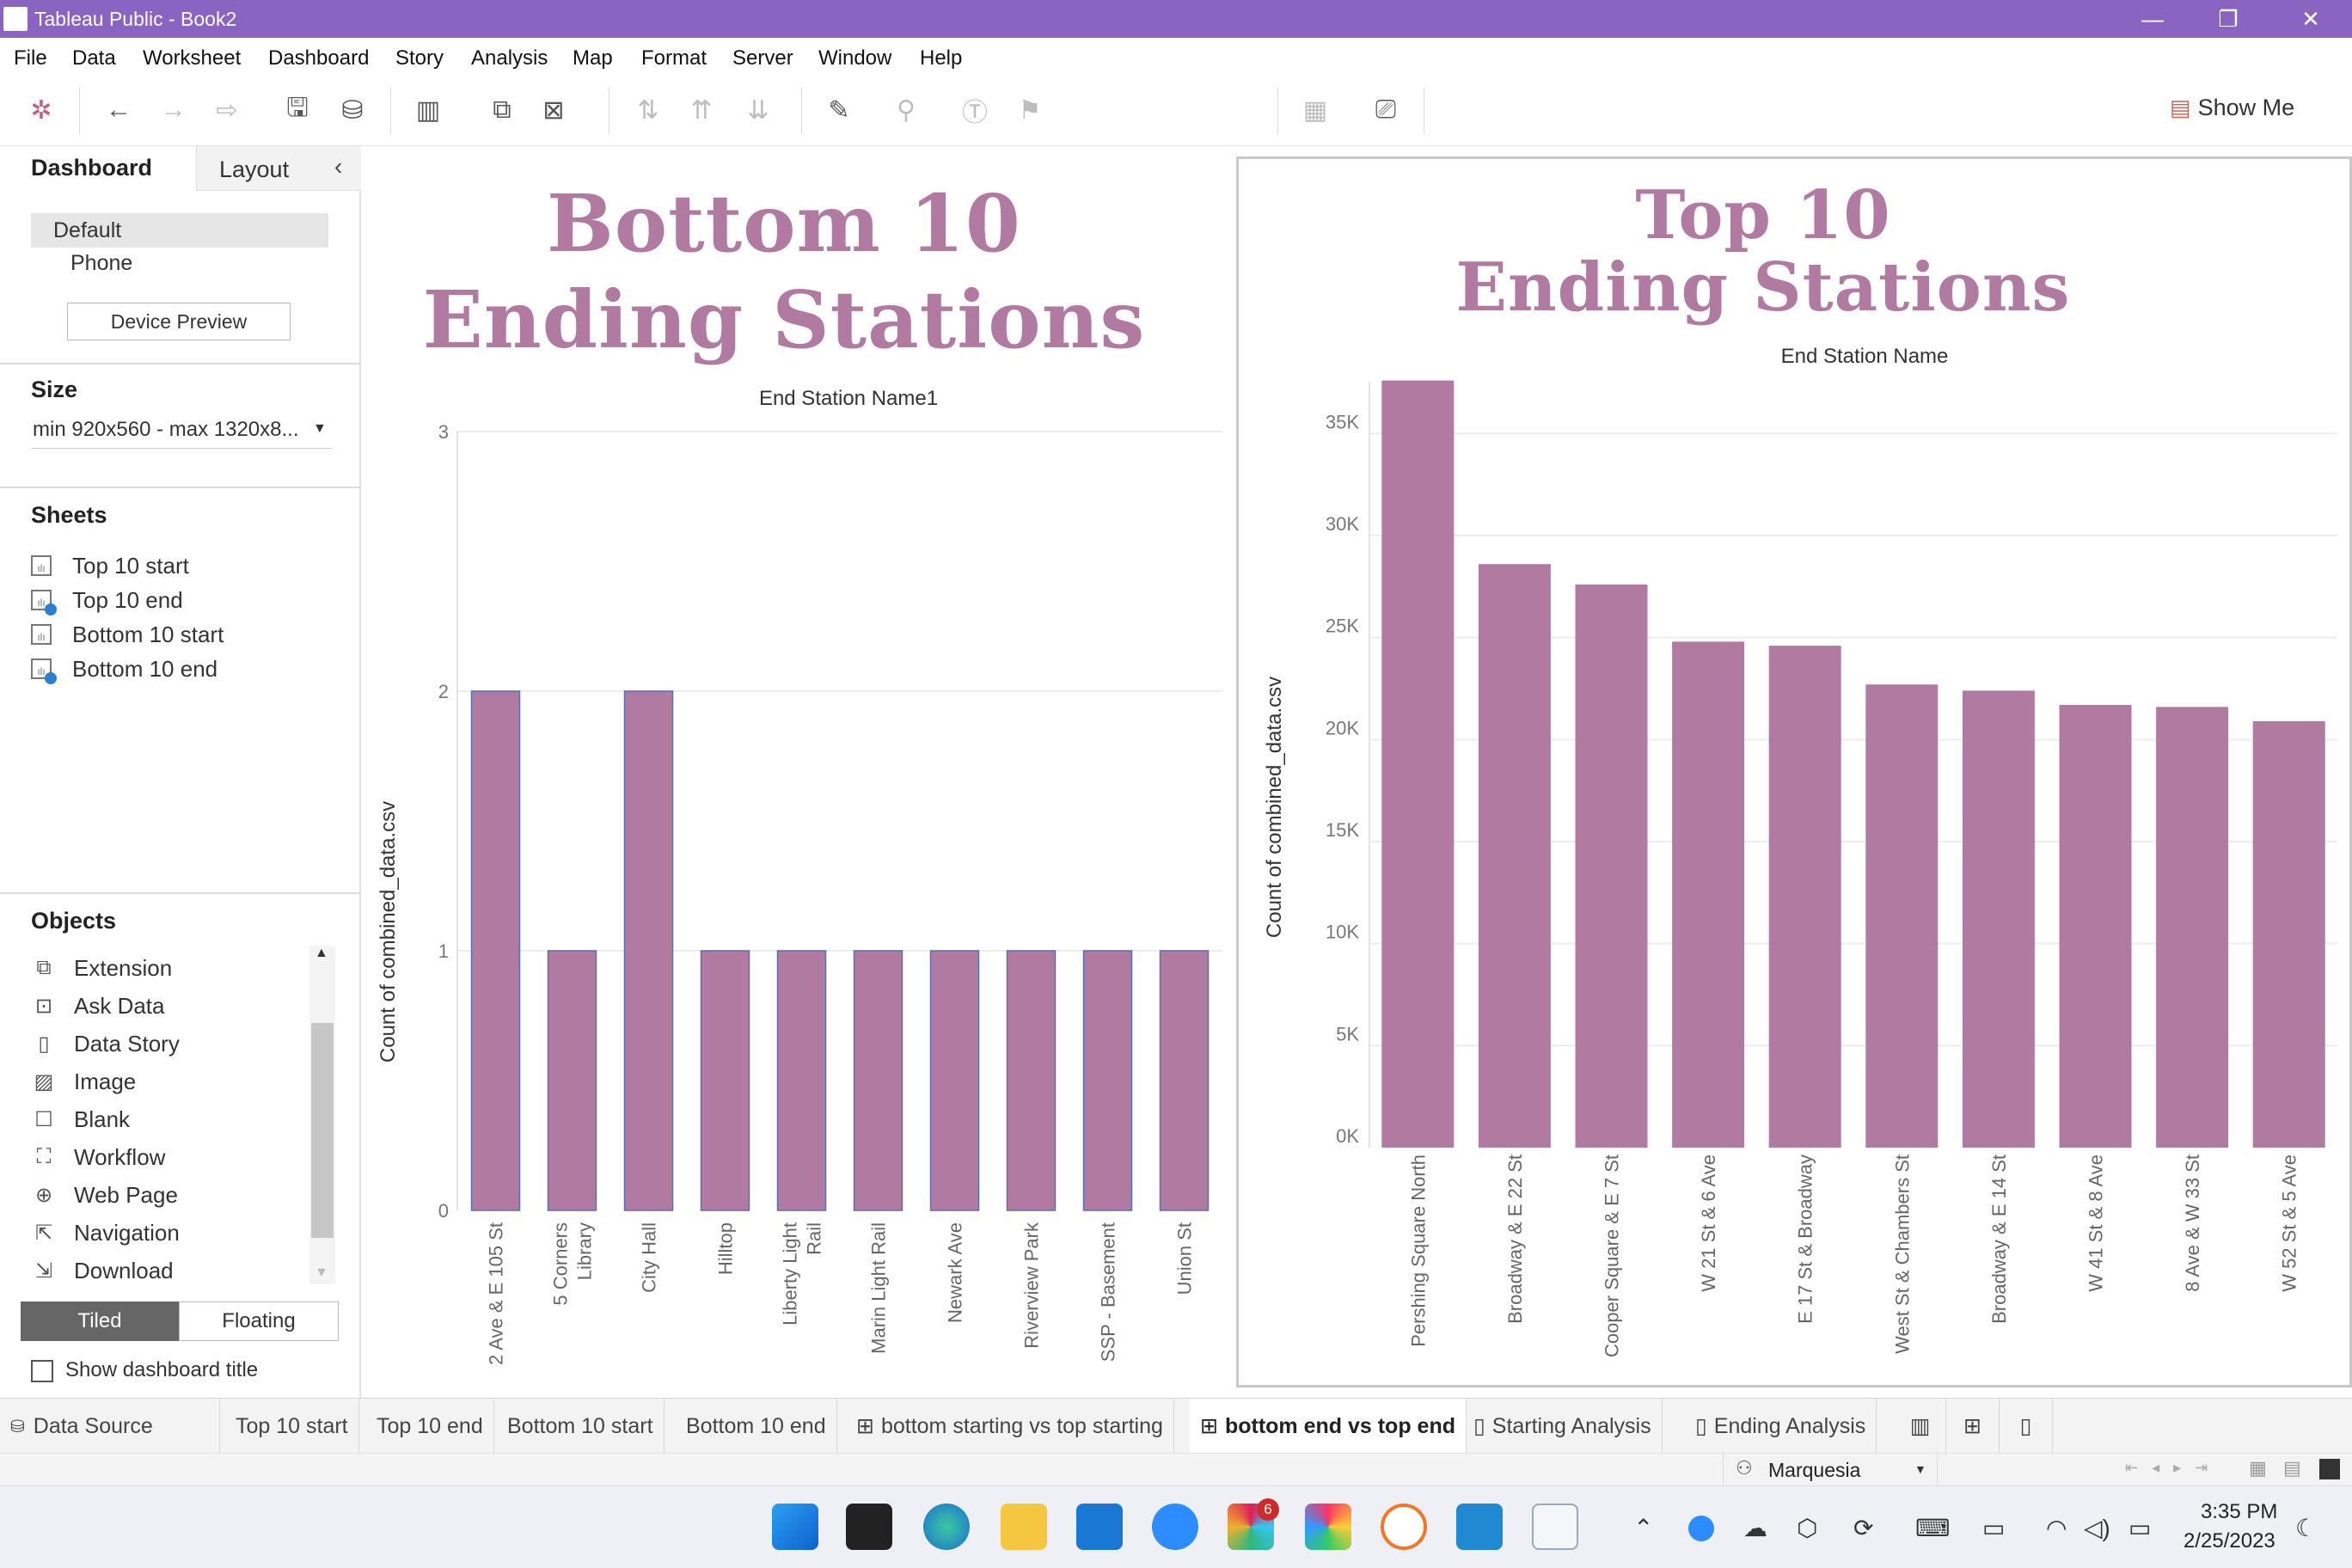 The height and width of the screenshot is (1568, 2352). Describe the element at coordinates (105, 1233) in the screenshot. I see `object-navigation: ⇱ Navigation` at that location.